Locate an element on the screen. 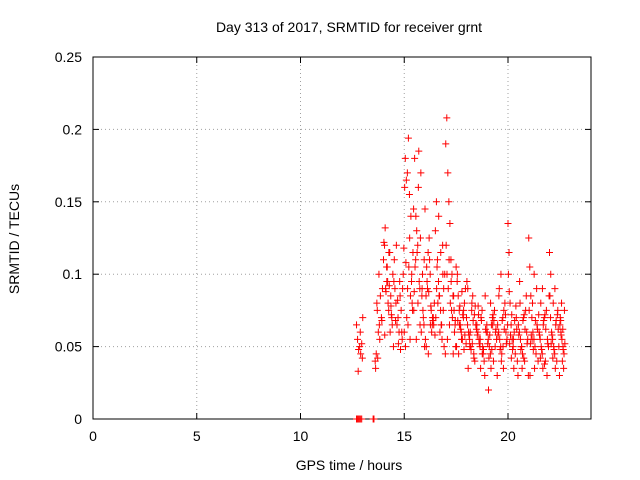 The width and height of the screenshot is (640, 480). y-tick-label: 0.2 is located at coordinates (73, 129).